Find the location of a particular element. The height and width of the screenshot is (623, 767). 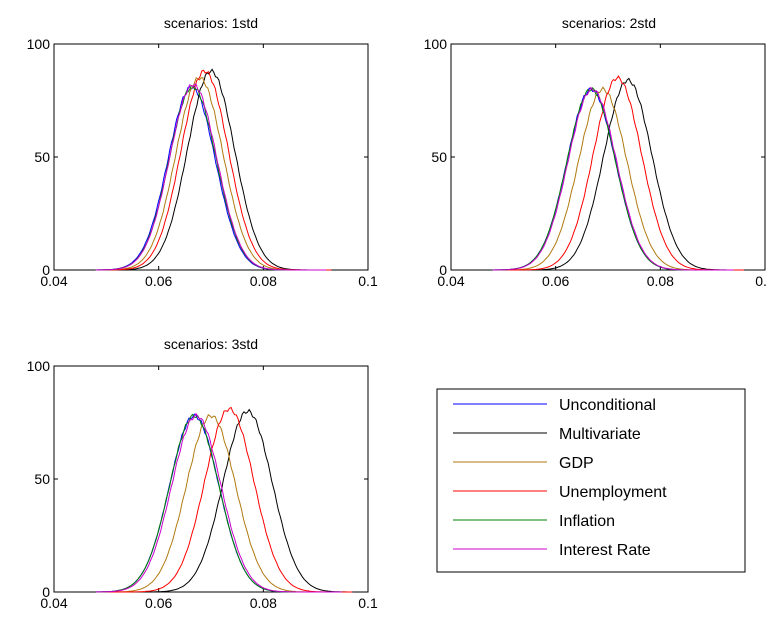

legend-label: Unemployment is located at coordinates (613, 492).